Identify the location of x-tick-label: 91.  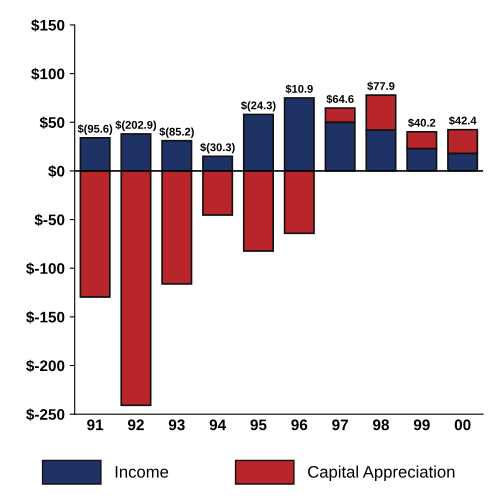
(95, 424).